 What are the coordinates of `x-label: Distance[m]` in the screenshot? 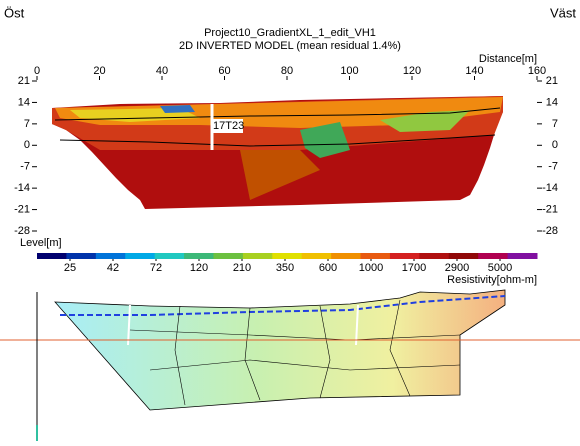 It's located at (508, 59).